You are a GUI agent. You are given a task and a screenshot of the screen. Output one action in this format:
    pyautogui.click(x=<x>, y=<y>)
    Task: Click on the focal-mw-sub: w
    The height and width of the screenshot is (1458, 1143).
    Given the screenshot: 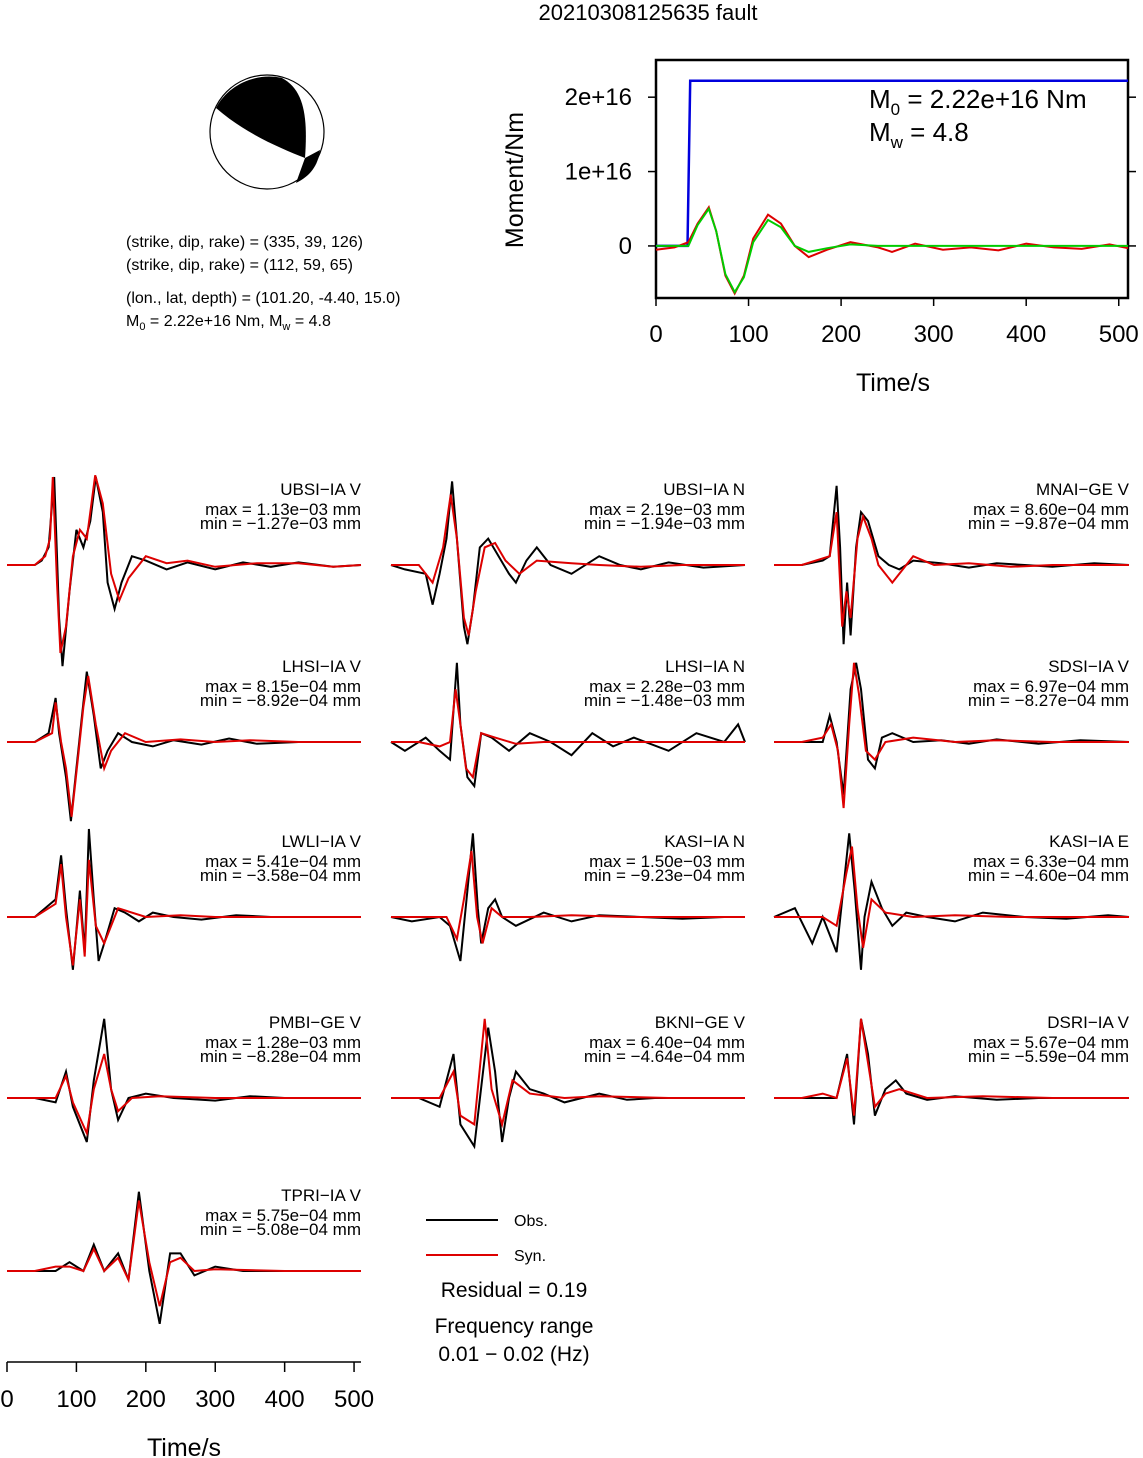 What is the action you would take?
    pyautogui.click(x=285, y=327)
    